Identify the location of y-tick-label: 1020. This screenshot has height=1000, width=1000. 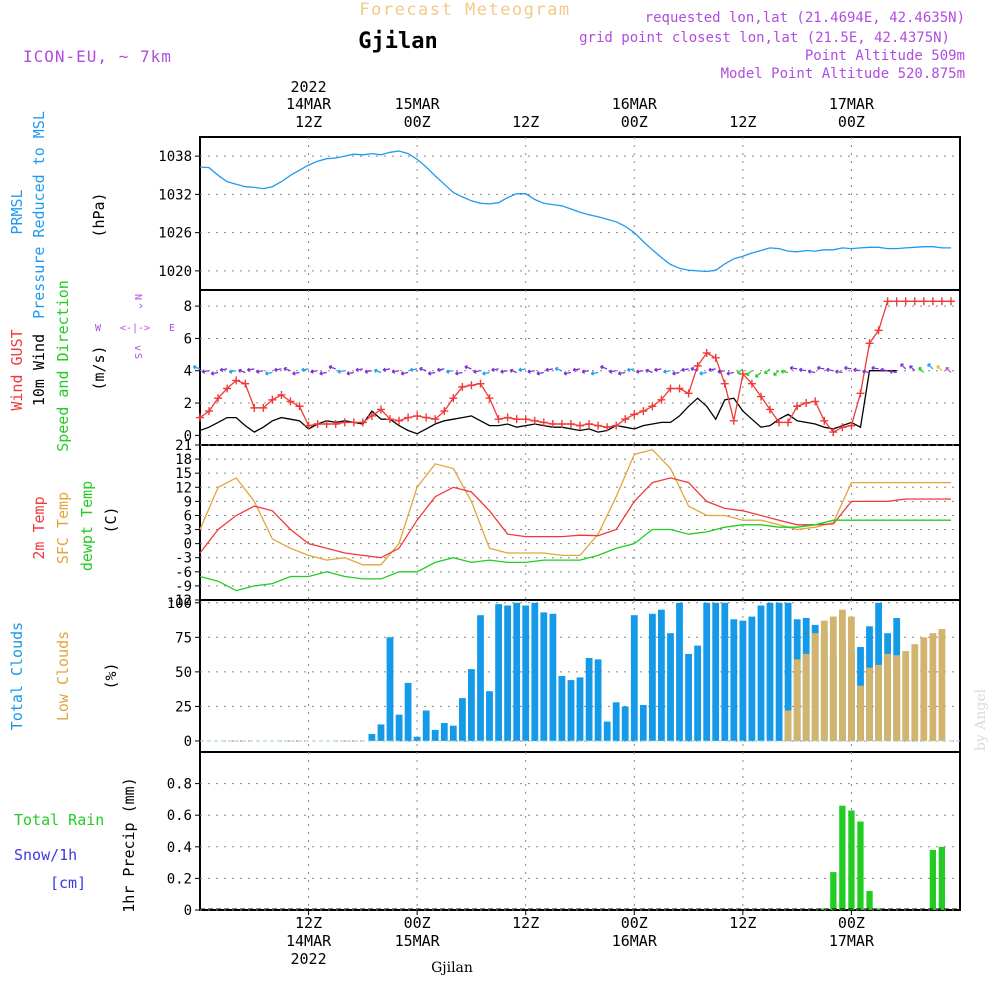
(175, 272).